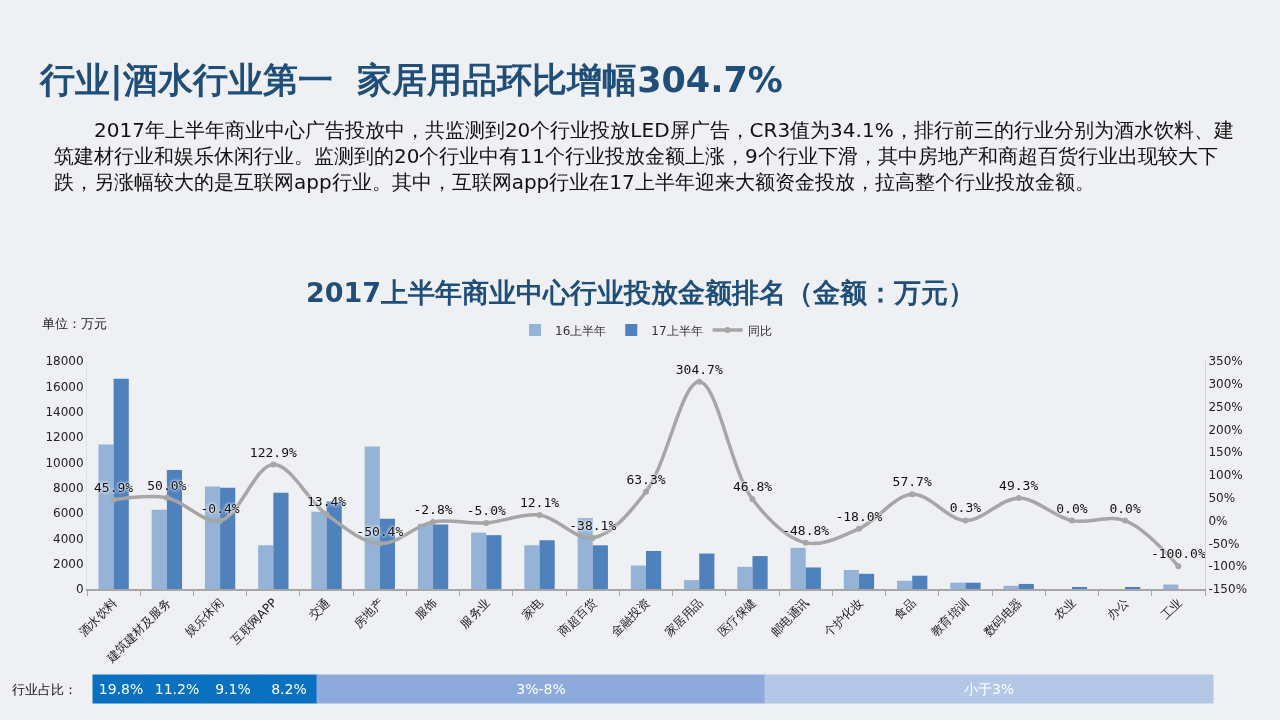 The height and width of the screenshot is (720, 1280). What do you see at coordinates (806, 530) in the screenshot?
I see `data-label: -48.8%` at bounding box center [806, 530].